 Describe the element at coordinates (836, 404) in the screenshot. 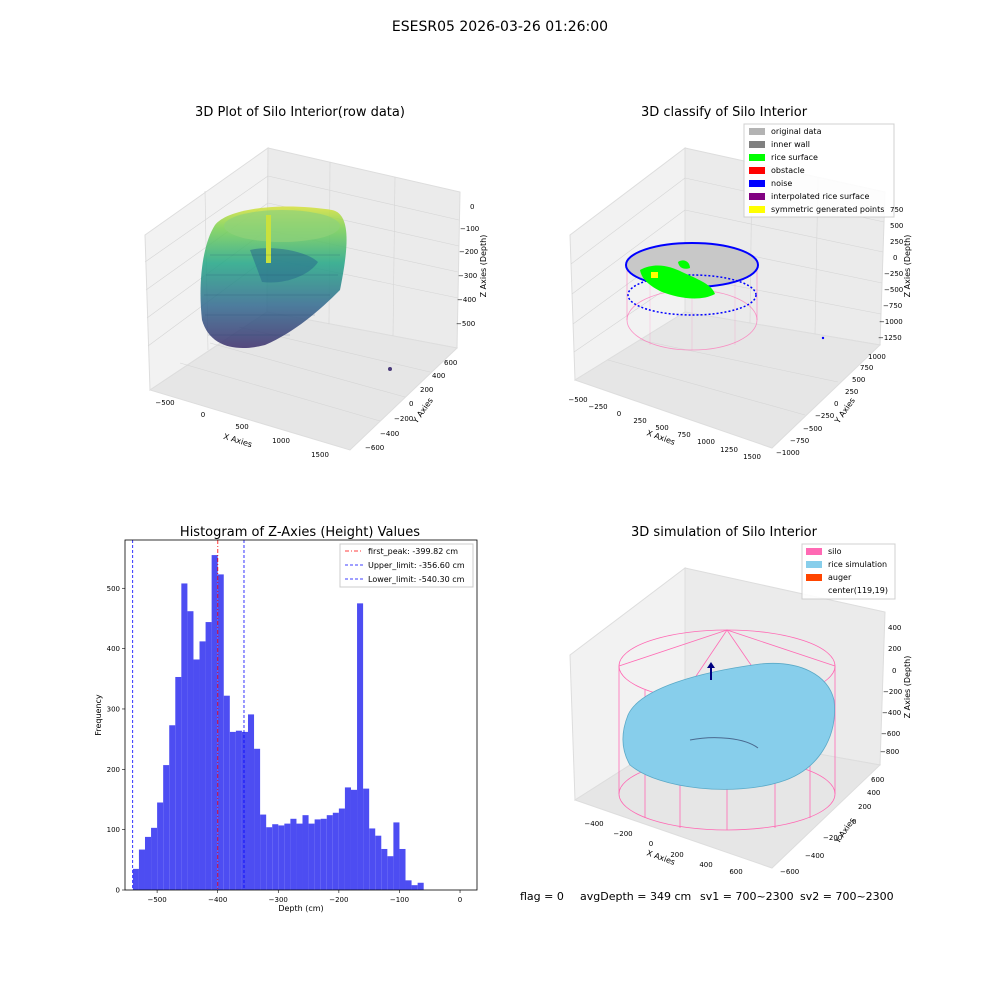

I see `classify-3d-y-tick: 0` at that location.